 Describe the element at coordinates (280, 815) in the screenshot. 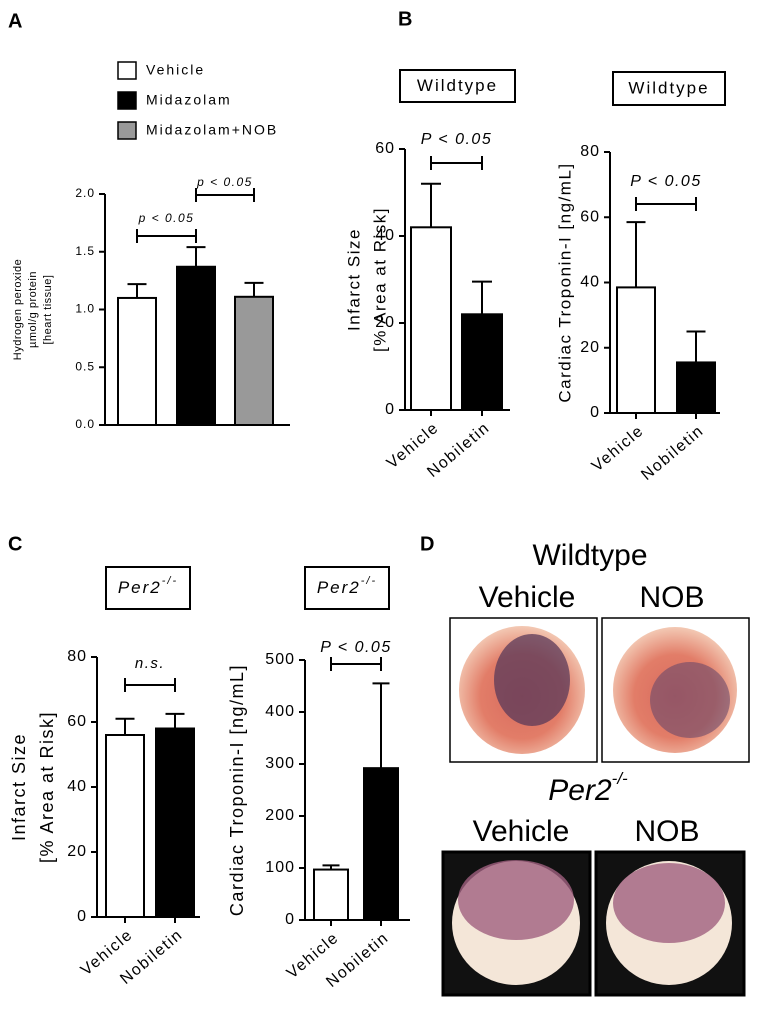

I see `y-tick-label: 200` at that location.